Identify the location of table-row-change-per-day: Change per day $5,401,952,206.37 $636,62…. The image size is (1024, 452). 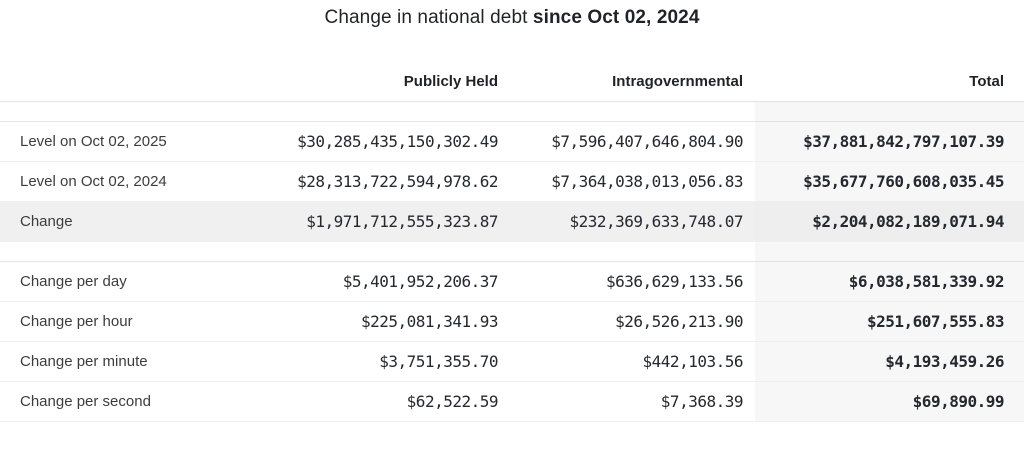
(512, 281).